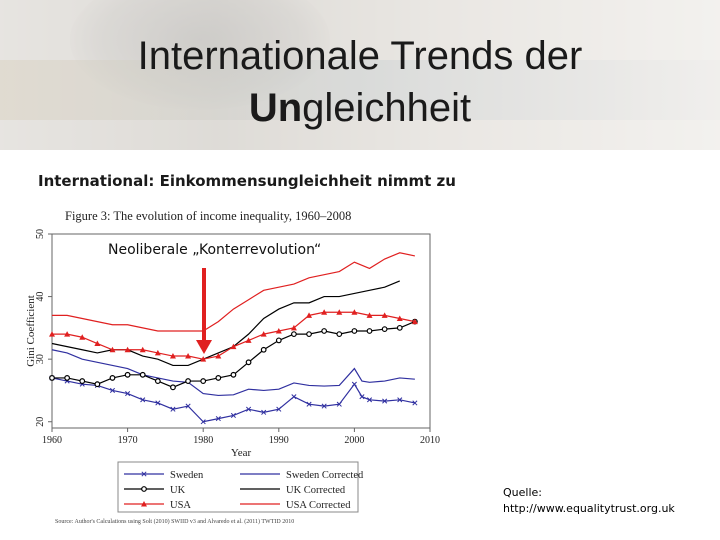 This screenshot has width=720, height=540. I want to click on annotation-label: Neoliberale „Konterrevolution“, so click(214, 250).